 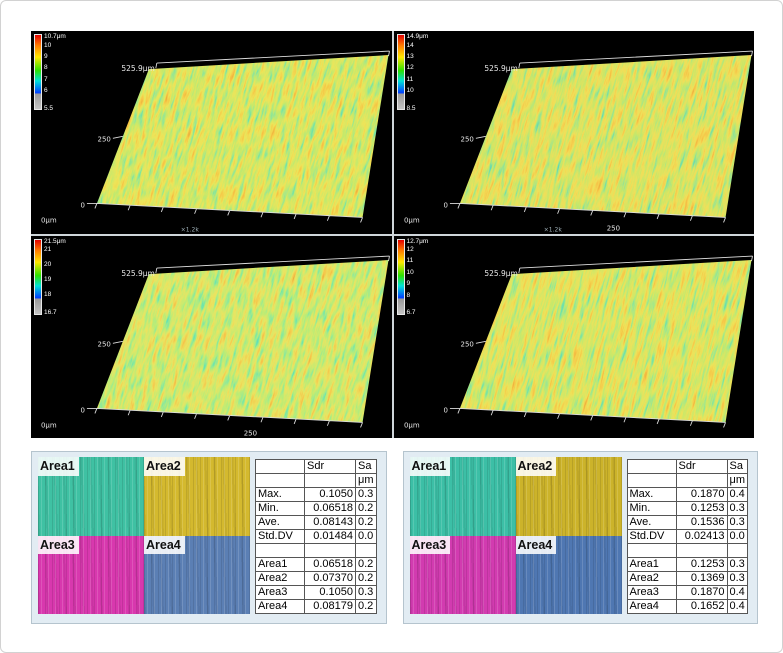 I want to click on colorbar-max-label: 10.7μm, so click(x=55, y=36).